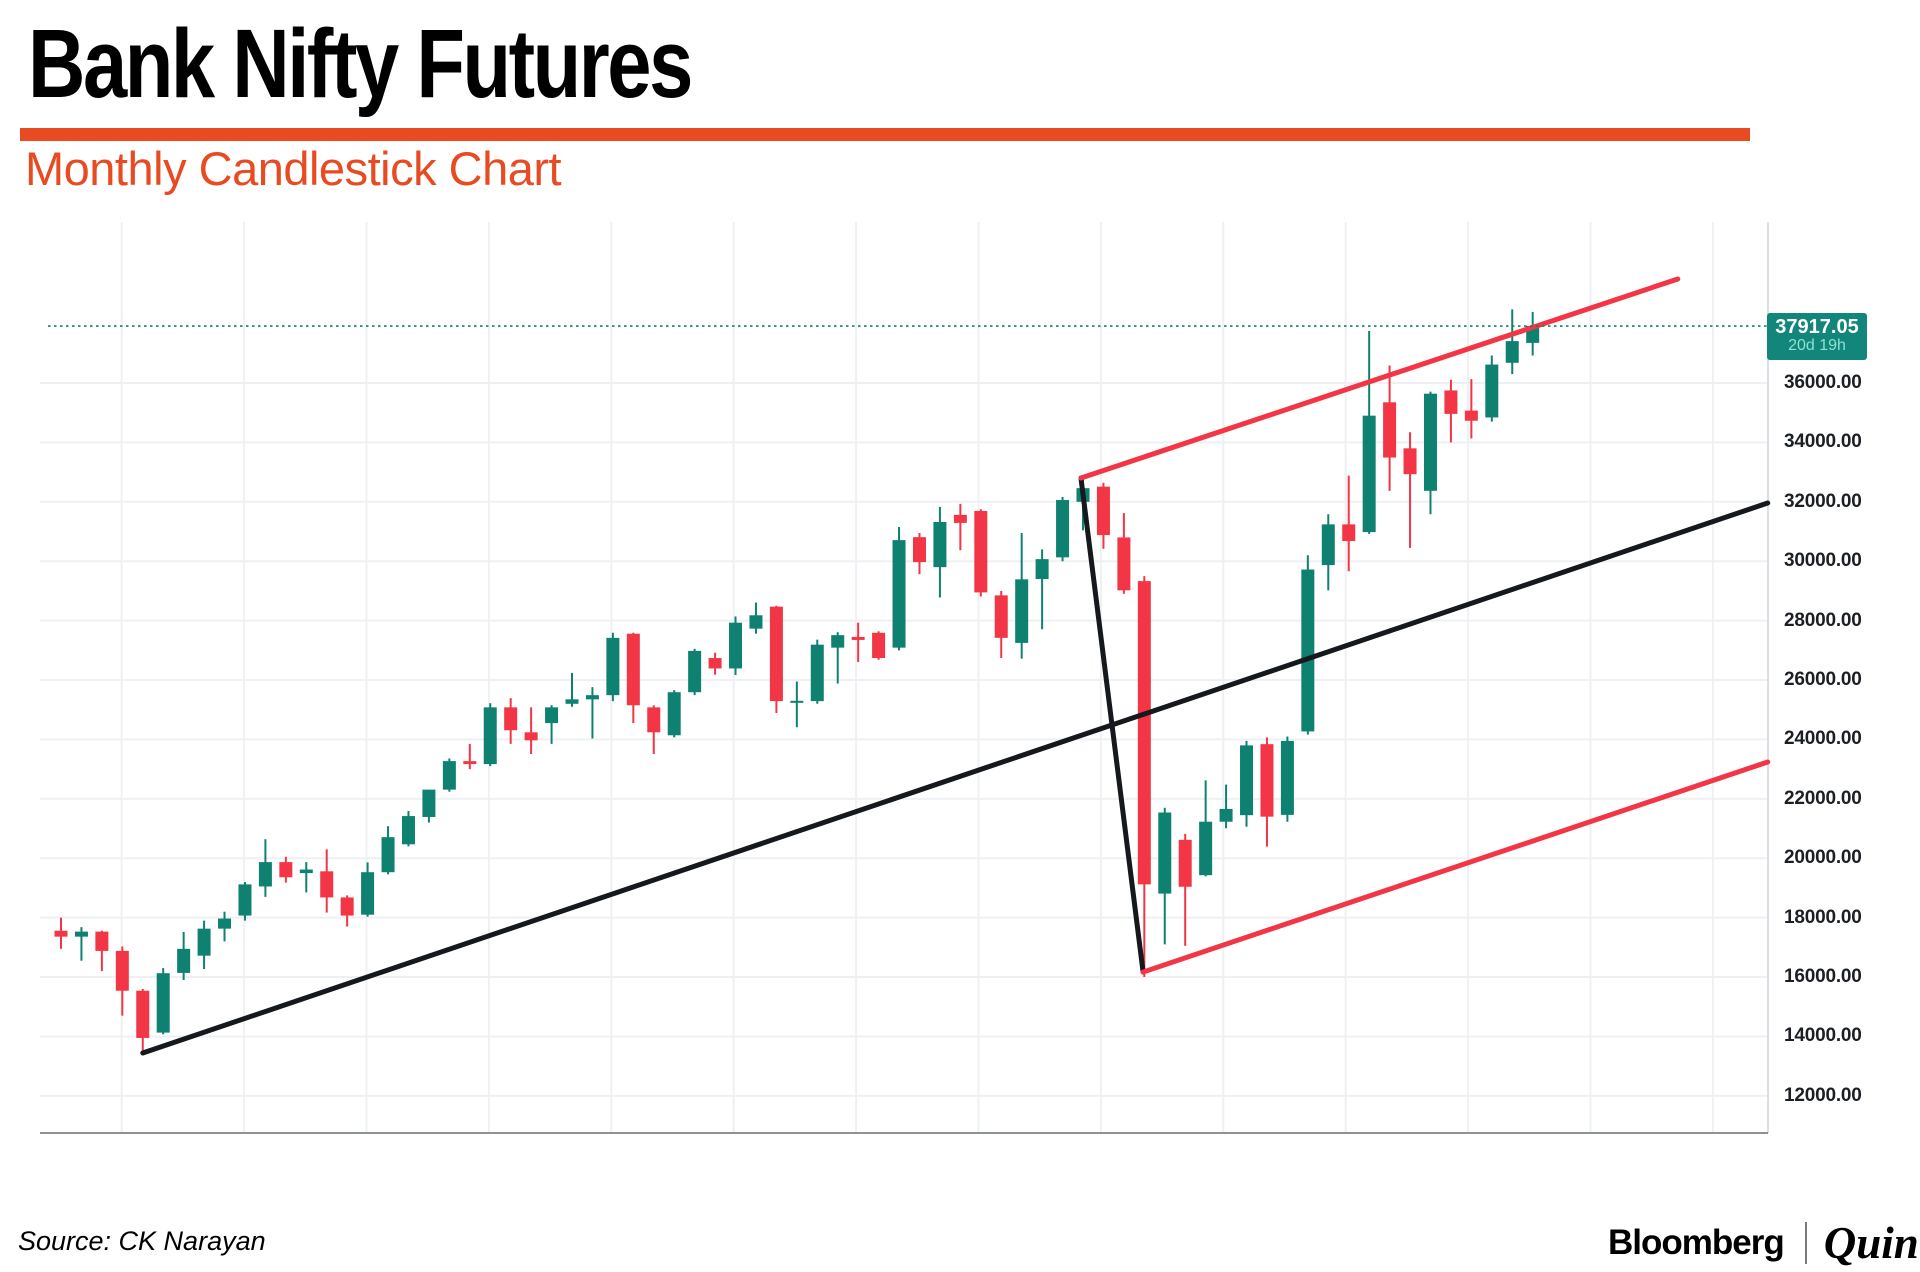  What do you see at coordinates (1696, 1242) in the screenshot?
I see `bloomberg-wordmark: Bloomberg` at bounding box center [1696, 1242].